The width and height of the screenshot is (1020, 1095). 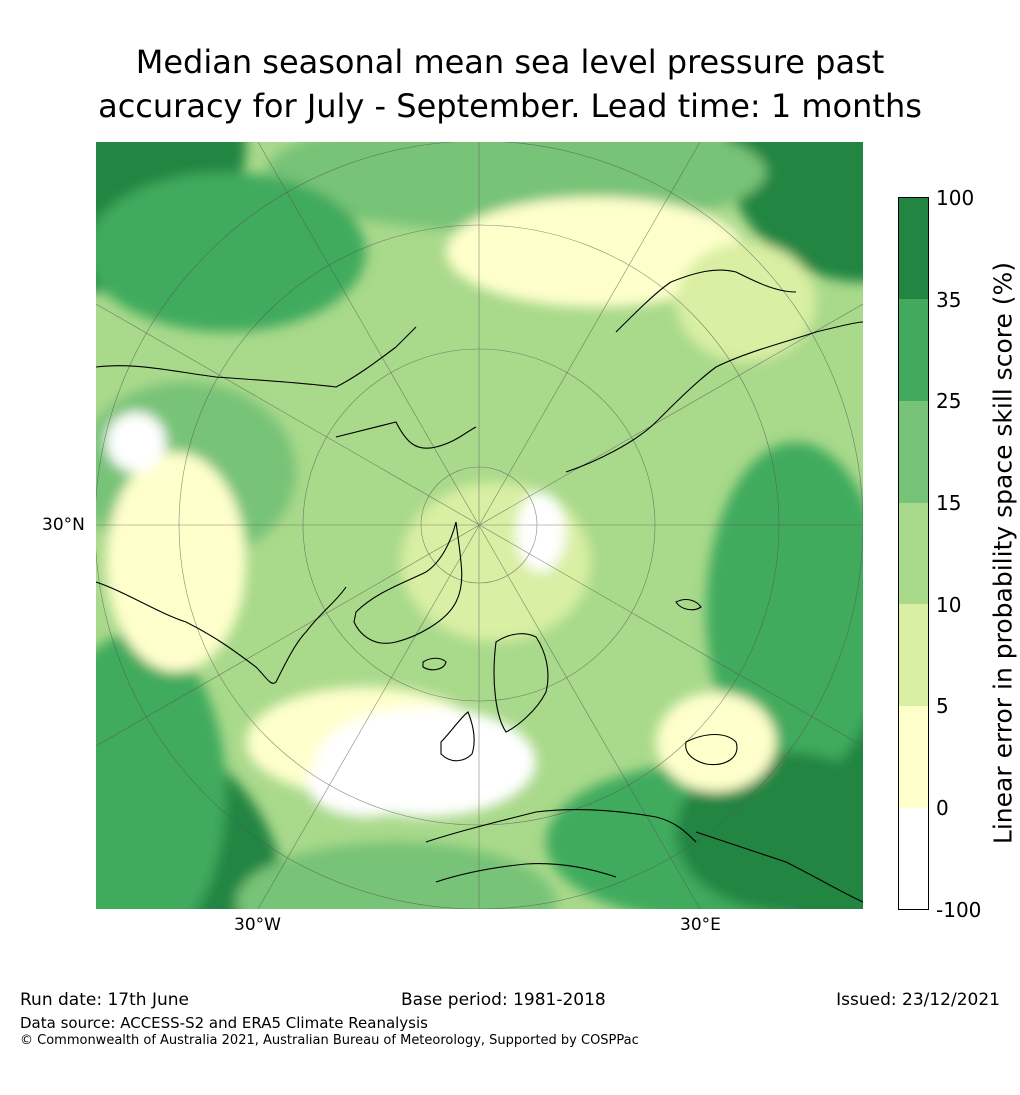 What do you see at coordinates (221, 632) in the screenshot?
I see `coast-north-america` at bounding box center [221, 632].